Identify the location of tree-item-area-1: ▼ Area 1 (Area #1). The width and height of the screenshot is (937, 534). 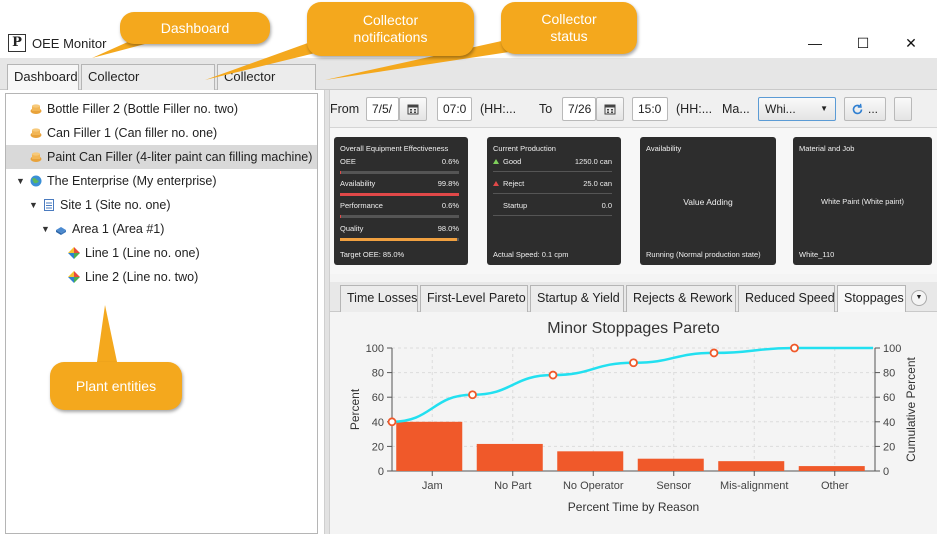
(161, 229).